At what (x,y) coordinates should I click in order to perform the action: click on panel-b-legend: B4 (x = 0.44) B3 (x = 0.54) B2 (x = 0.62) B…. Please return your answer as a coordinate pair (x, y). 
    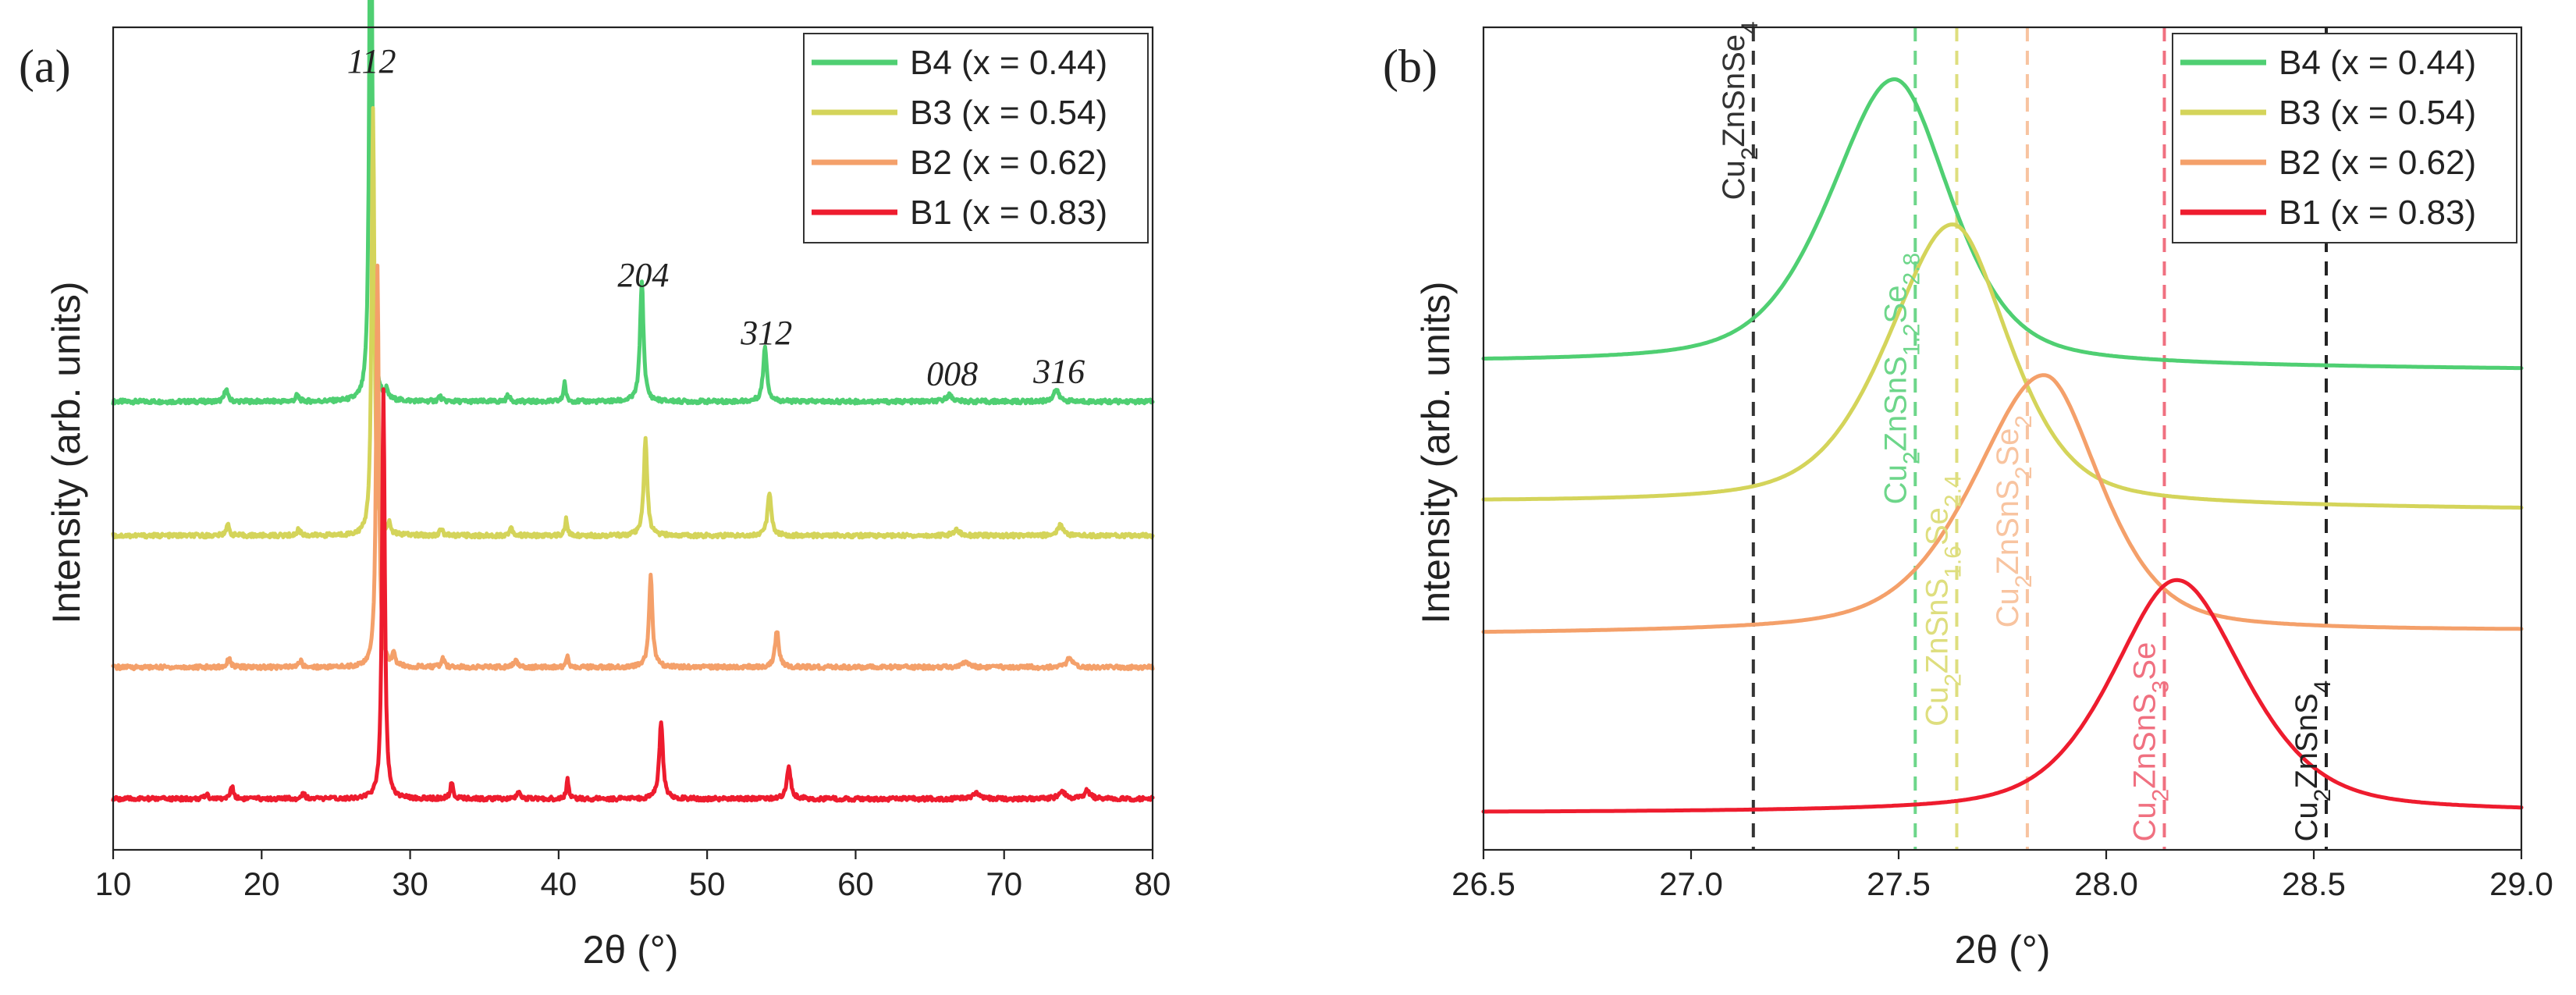
    Looking at the image, I should click on (2344, 138).